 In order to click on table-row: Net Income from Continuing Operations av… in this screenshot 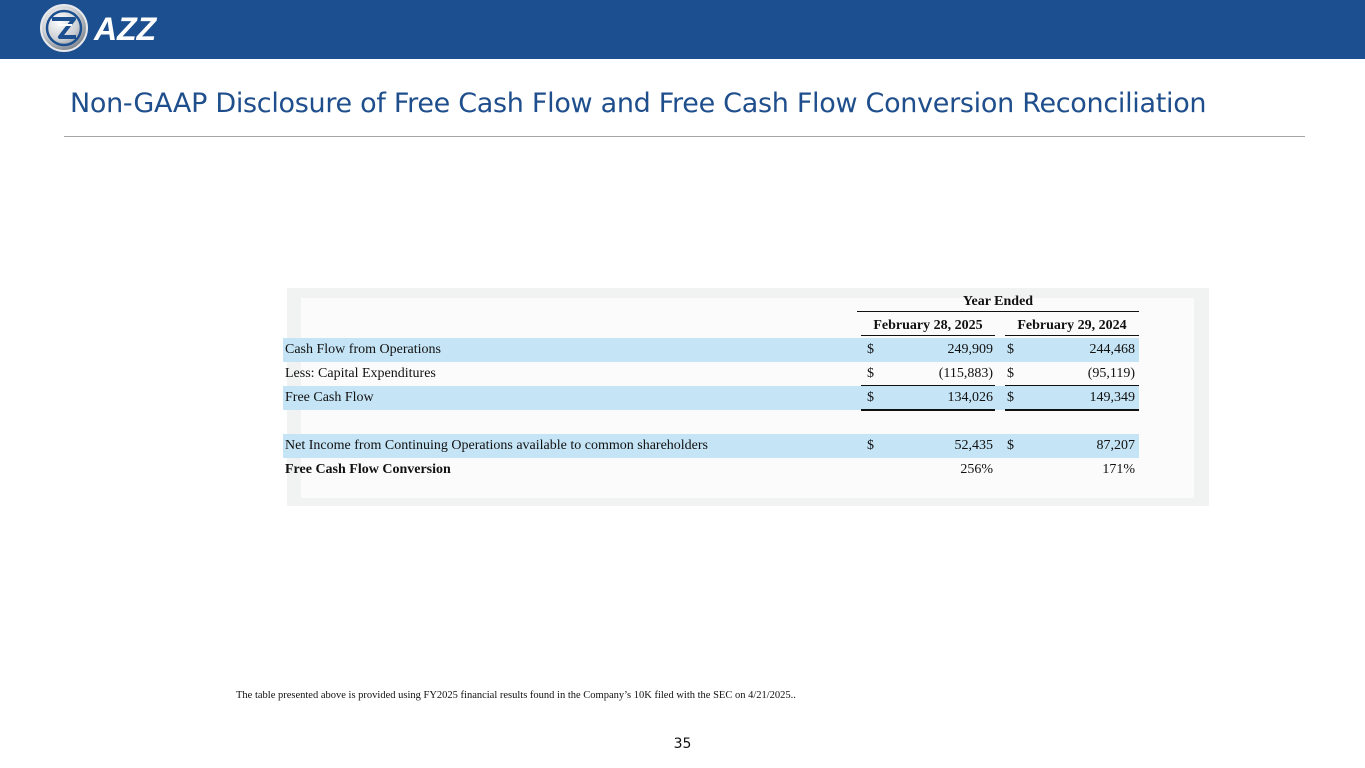, I will do `click(711, 446)`.